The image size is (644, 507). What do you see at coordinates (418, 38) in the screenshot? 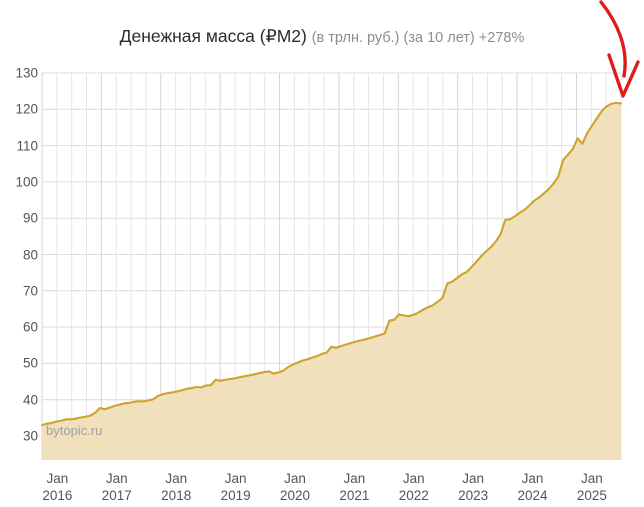
I see `chart-title-subtitle: (в трлн. руб.) (за 10 лет) +278%` at bounding box center [418, 38].